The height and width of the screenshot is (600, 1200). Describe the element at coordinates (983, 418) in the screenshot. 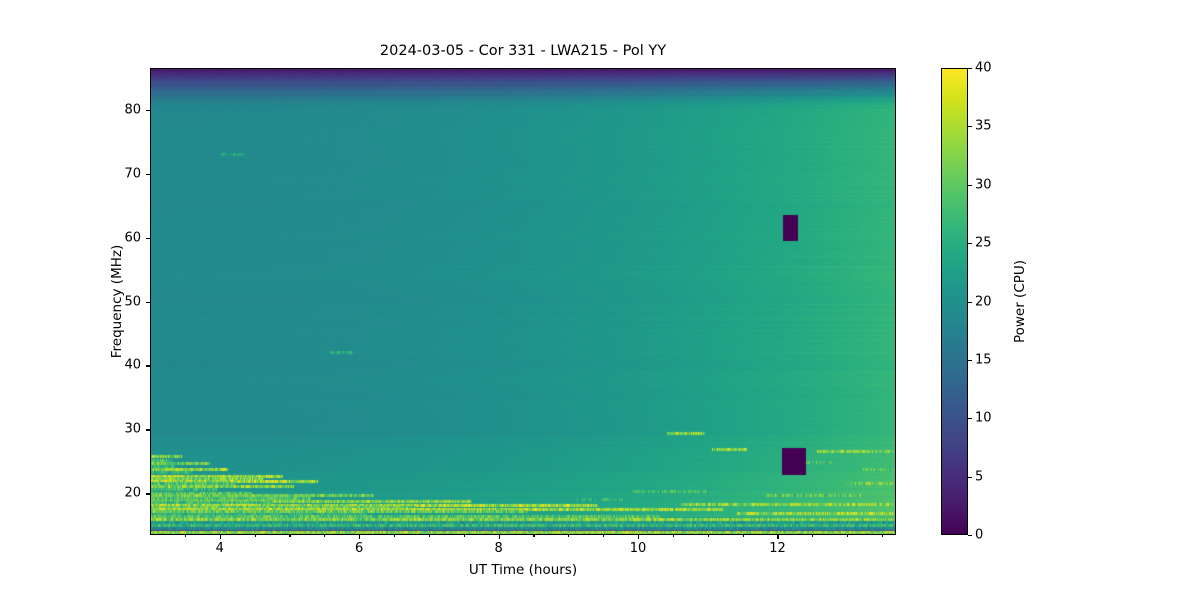

I see `colorbar-tick-label: 10` at that location.